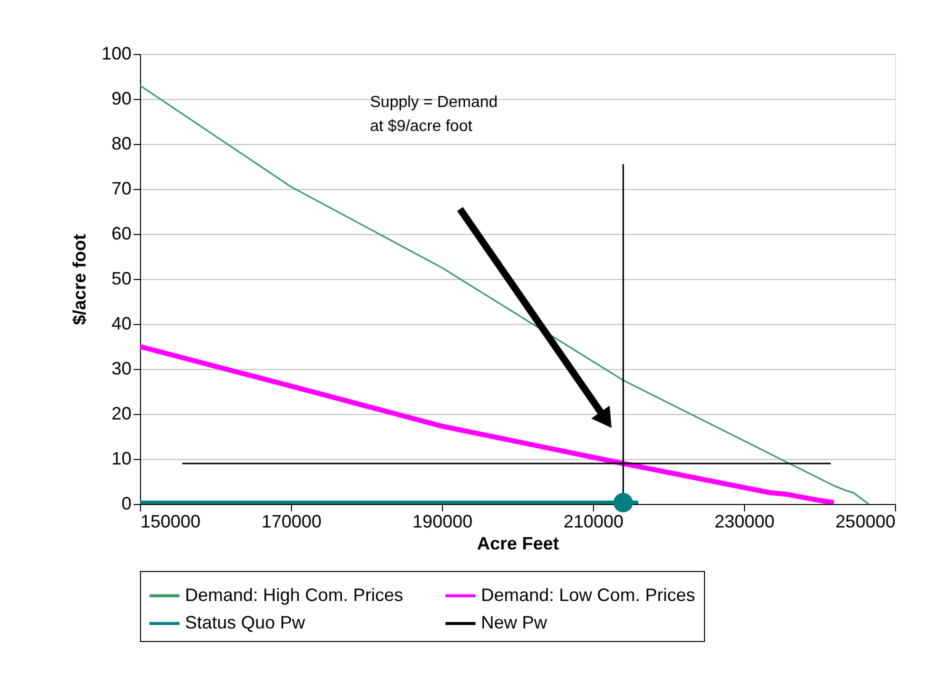 The height and width of the screenshot is (684, 951). What do you see at coordinates (121, 458) in the screenshot?
I see `y-tick-label: 10` at bounding box center [121, 458].